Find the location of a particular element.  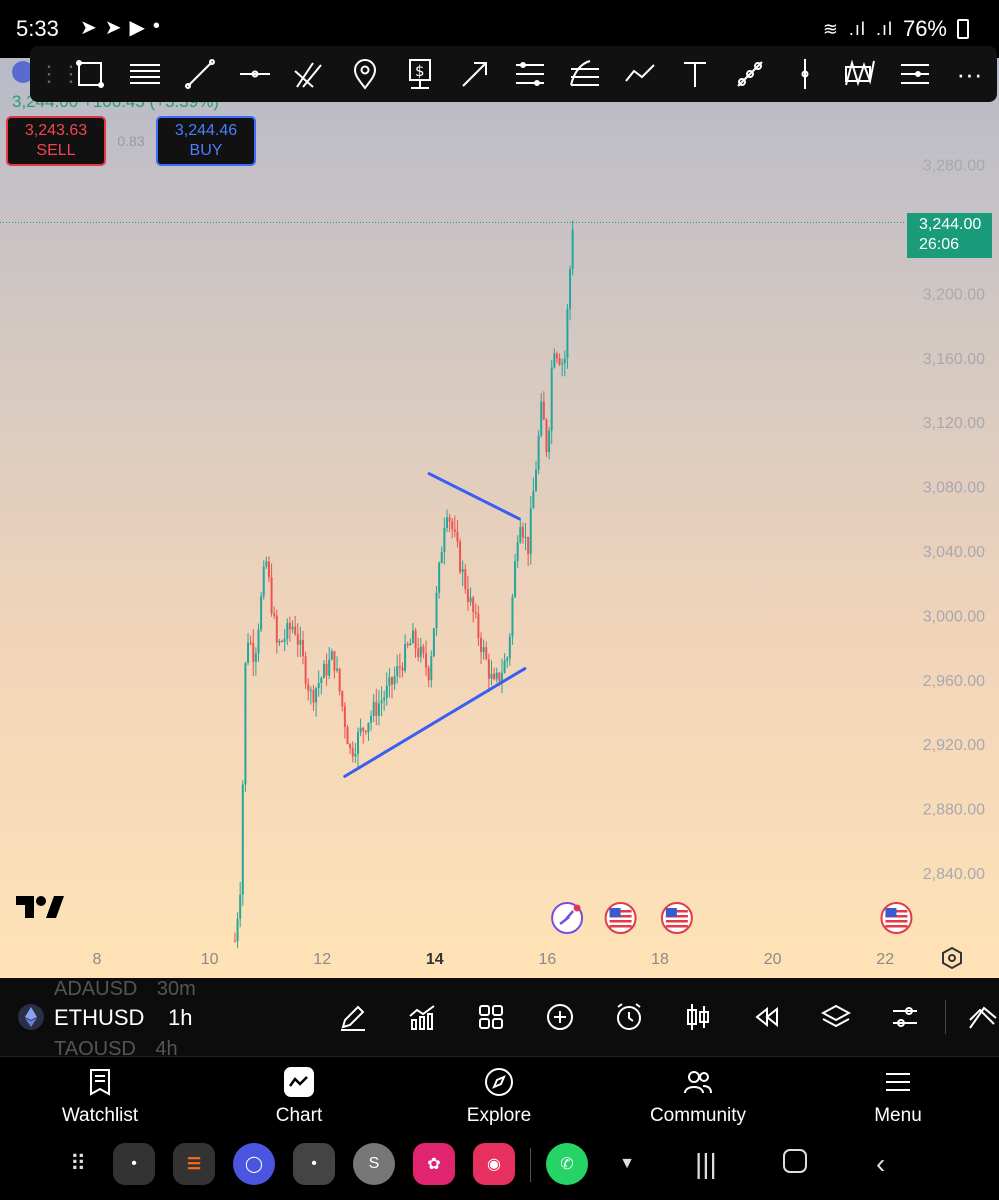

signal-icon: .ıl is located at coordinates (857, 28).